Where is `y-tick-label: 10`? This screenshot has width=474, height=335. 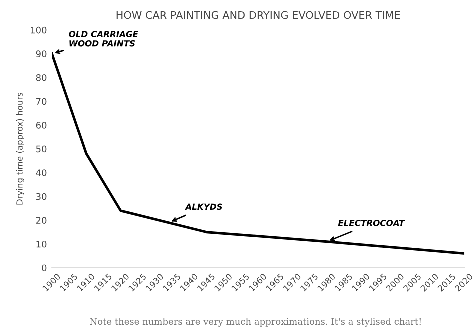 y-tick-label: 10 is located at coordinates (41, 244).